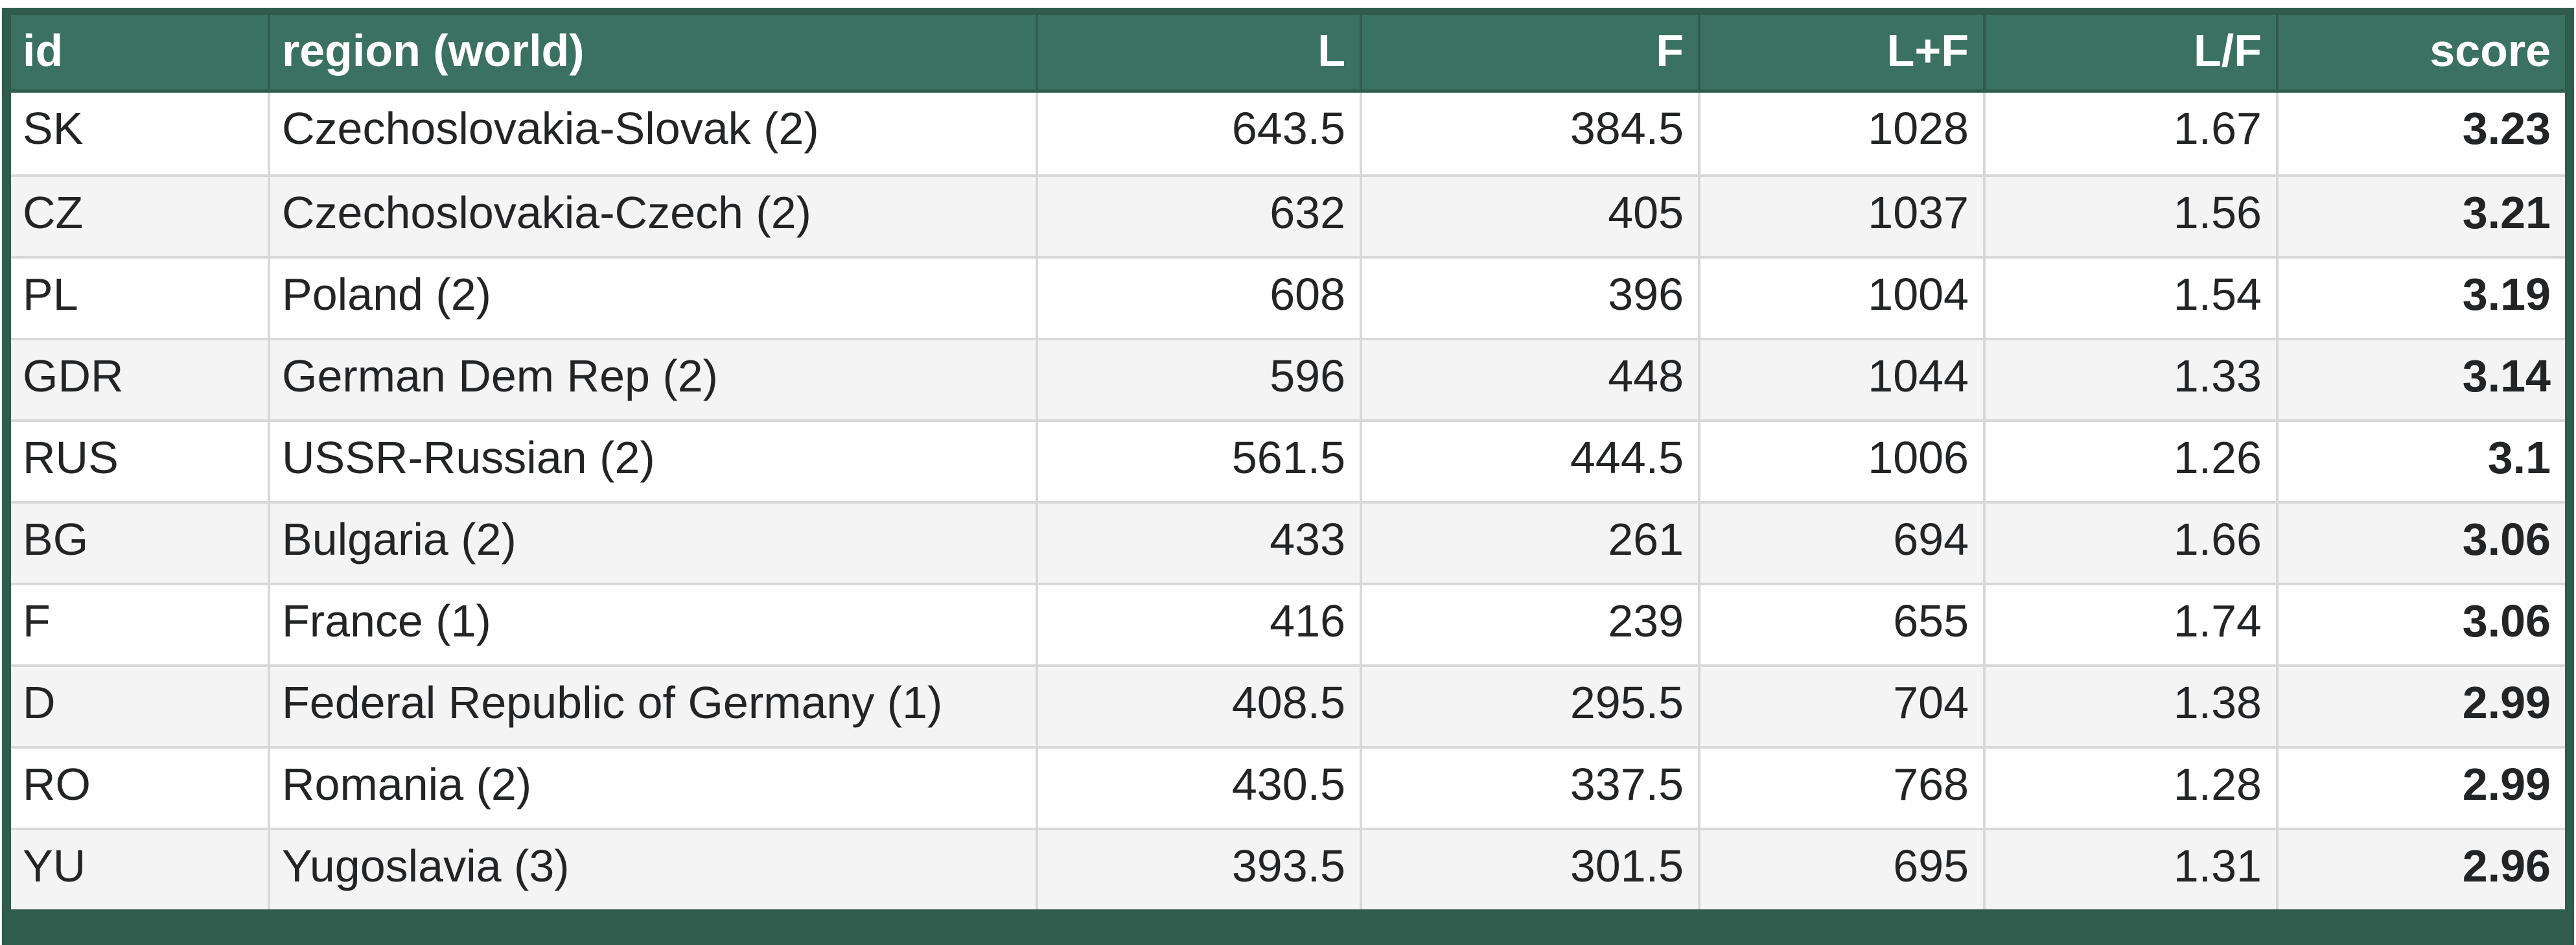 The width and height of the screenshot is (2576, 945). I want to click on table-row: PL Poland (2) 608 396 1004 1.54 3.19, so click(1288, 297).